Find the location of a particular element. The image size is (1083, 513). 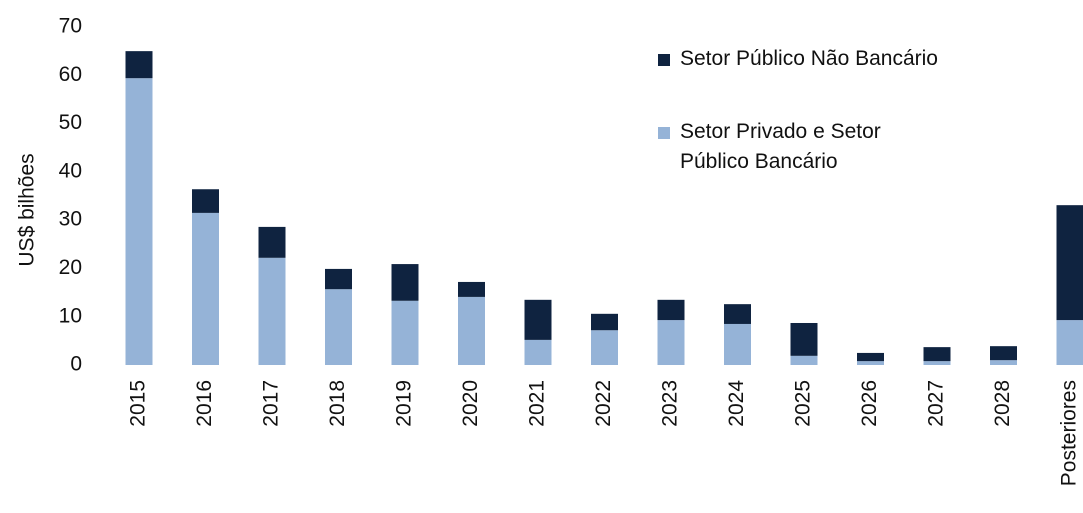

y-tick-label: 10 is located at coordinates (70, 315).